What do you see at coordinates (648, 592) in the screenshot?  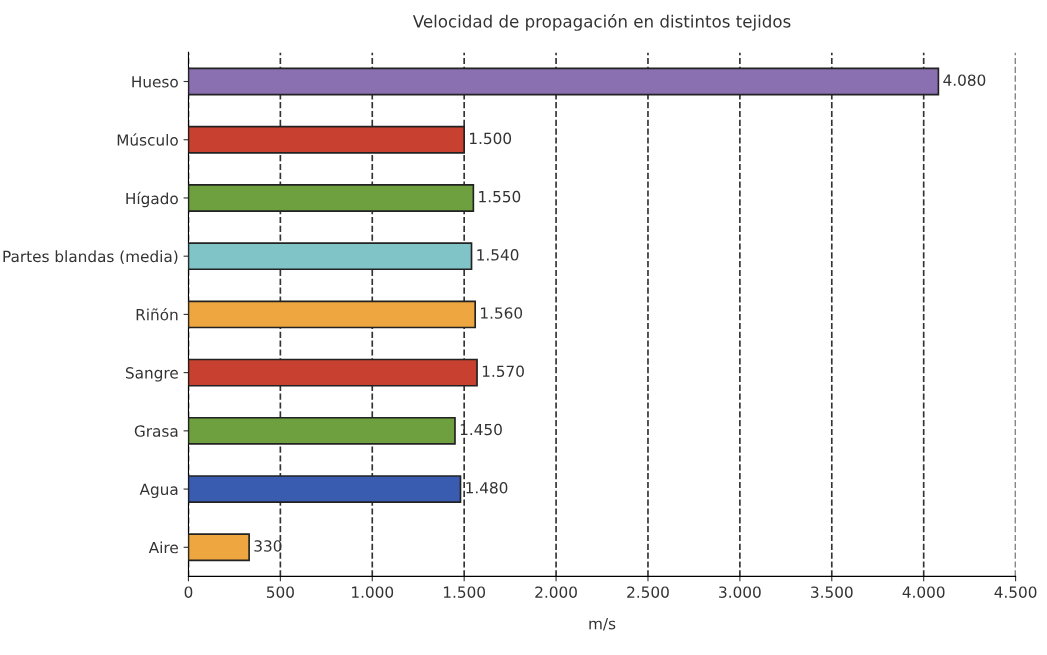 I see `x-tick-label: 2.500` at bounding box center [648, 592].